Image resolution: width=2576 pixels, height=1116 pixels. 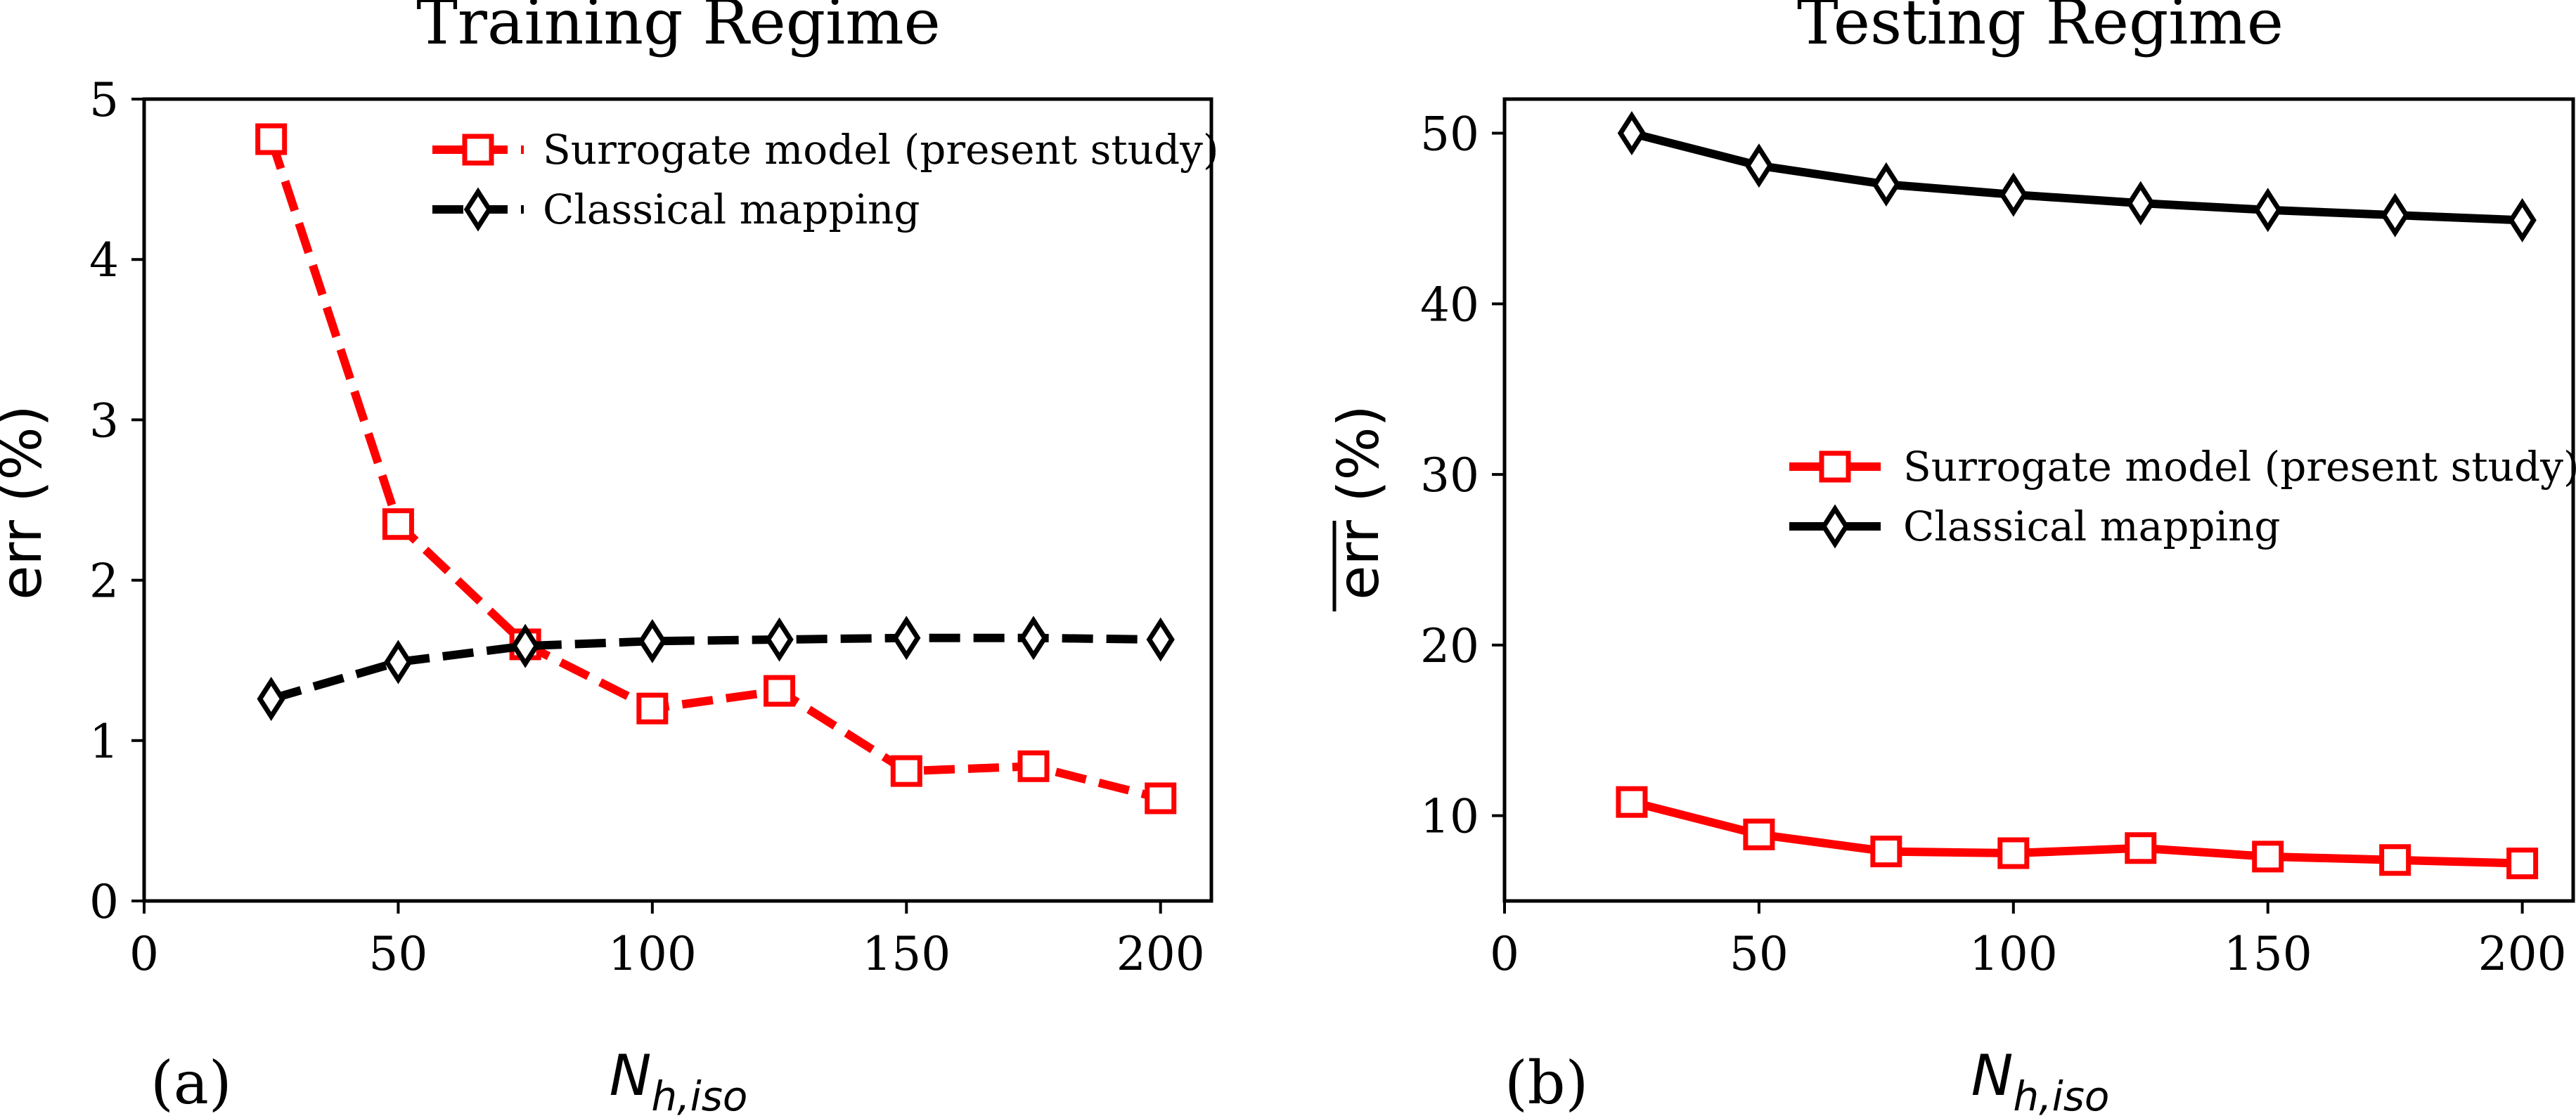 I want to click on series-surrogate, so click(x=2077, y=833).